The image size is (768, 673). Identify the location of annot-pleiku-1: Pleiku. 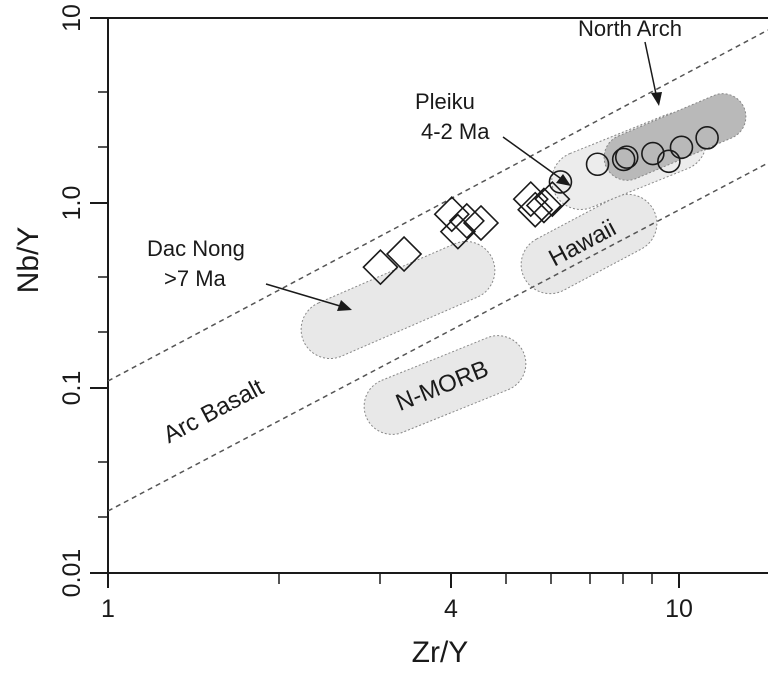
(445, 101).